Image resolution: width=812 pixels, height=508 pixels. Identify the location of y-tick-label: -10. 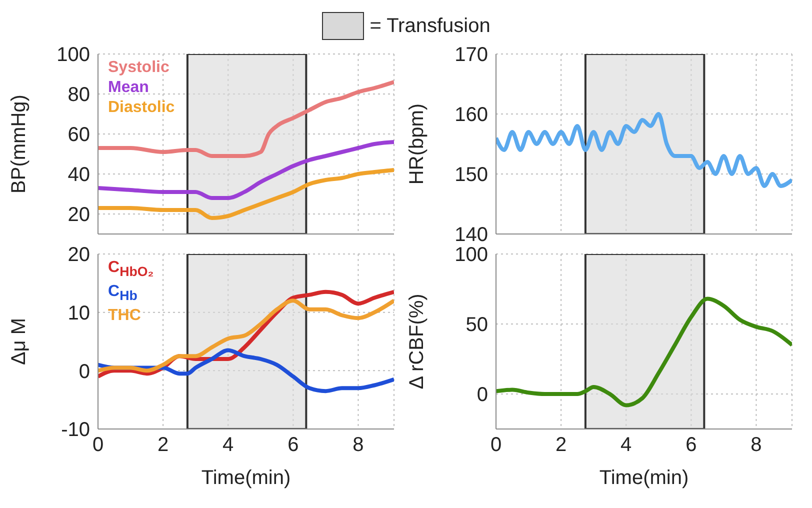
(75, 430).